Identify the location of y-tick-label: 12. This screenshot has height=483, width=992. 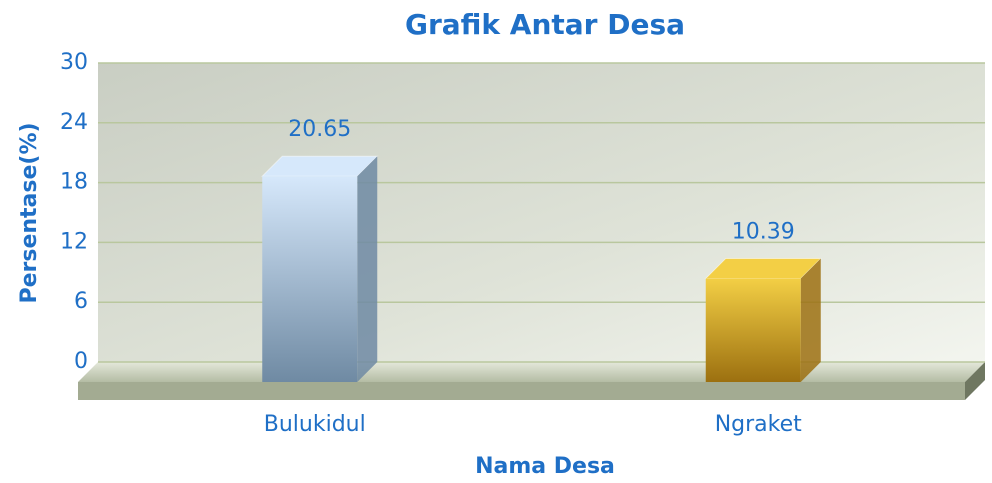
(74, 241).